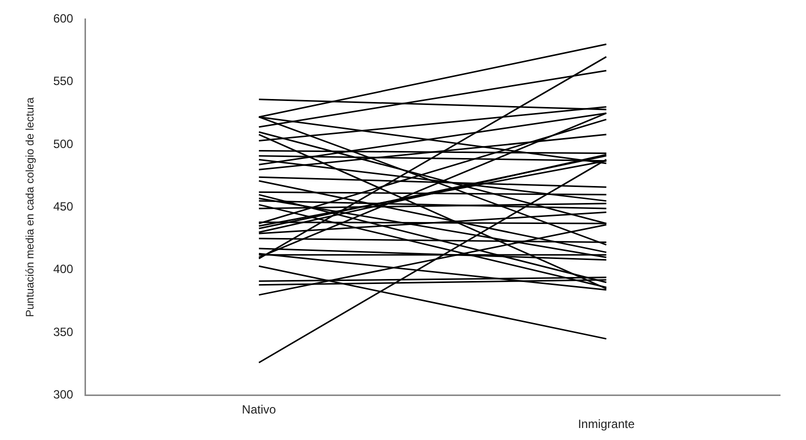 The image size is (806, 440). I want to click on y-tick-label: 500, so click(63, 143).